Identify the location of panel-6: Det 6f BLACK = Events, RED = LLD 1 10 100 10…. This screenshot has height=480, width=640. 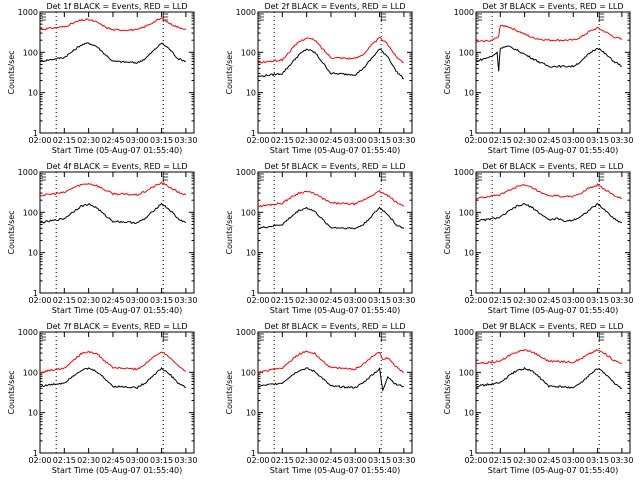
(538, 238).